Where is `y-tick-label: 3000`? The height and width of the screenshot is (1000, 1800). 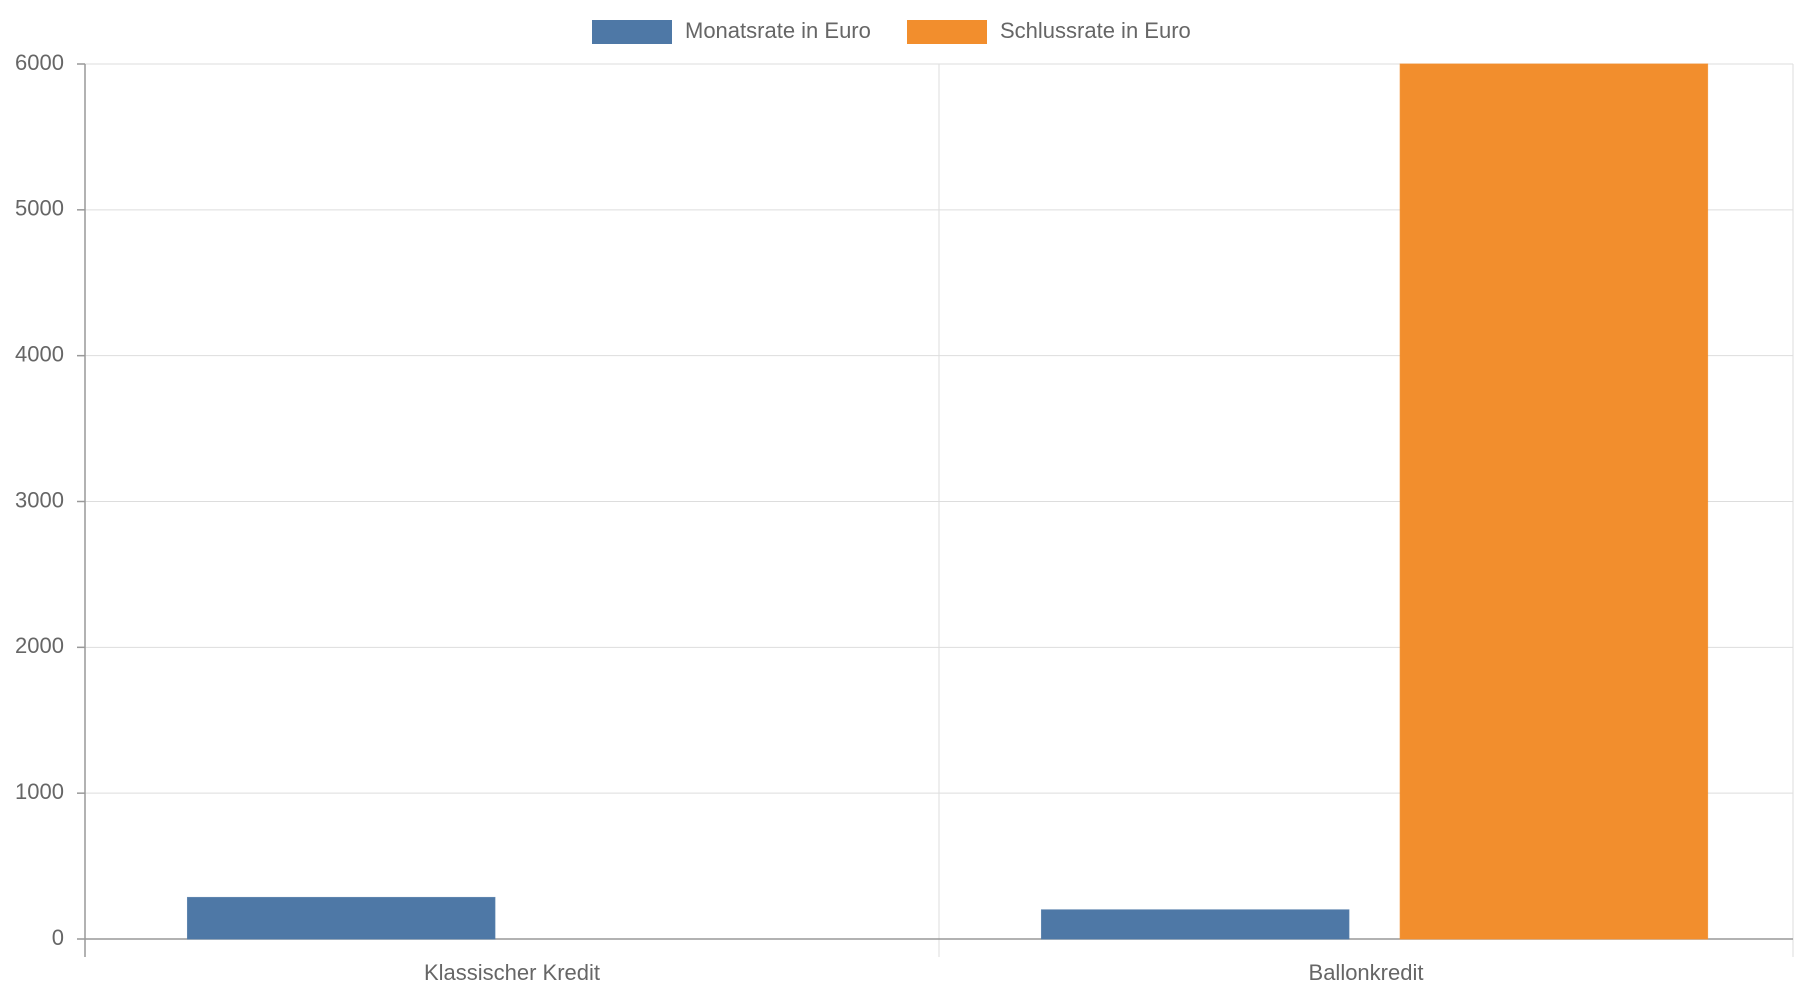 y-tick-label: 3000 is located at coordinates (39, 499).